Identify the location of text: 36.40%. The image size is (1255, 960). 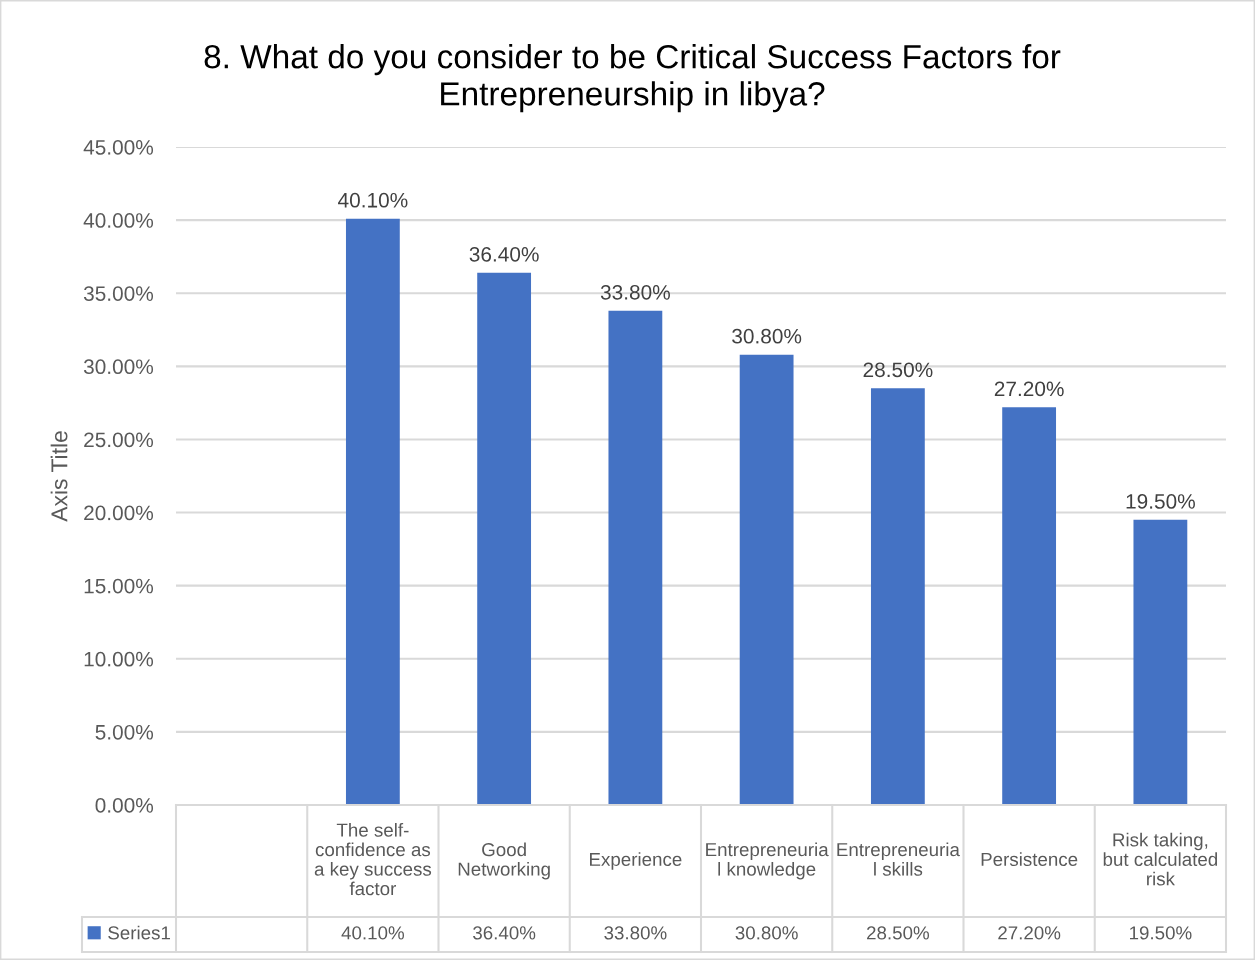
(504, 254).